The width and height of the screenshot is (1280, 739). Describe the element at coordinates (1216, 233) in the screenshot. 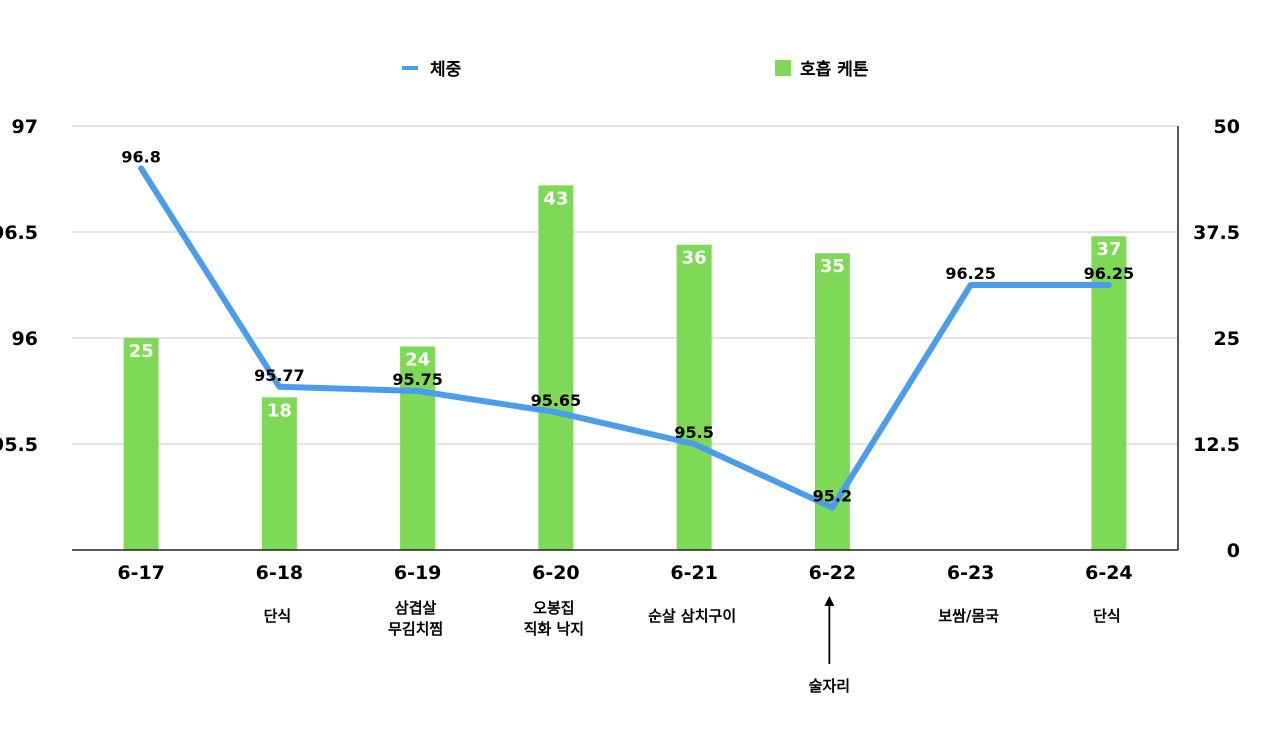

I see `right-axis-tick-label: 37.5` at that location.